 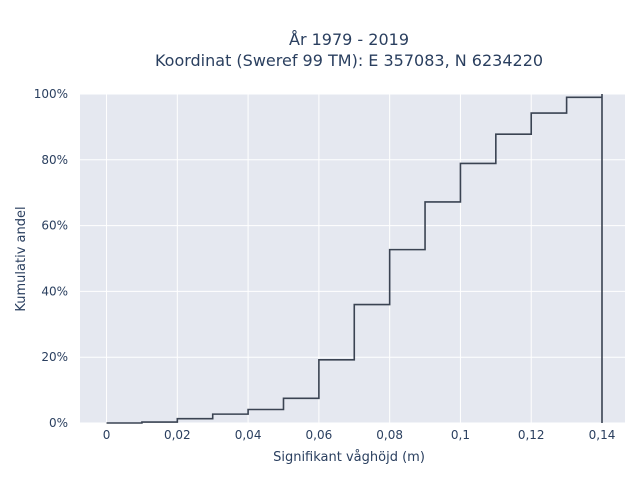 I want to click on x-tick-label: 0,14, so click(x=602, y=435).